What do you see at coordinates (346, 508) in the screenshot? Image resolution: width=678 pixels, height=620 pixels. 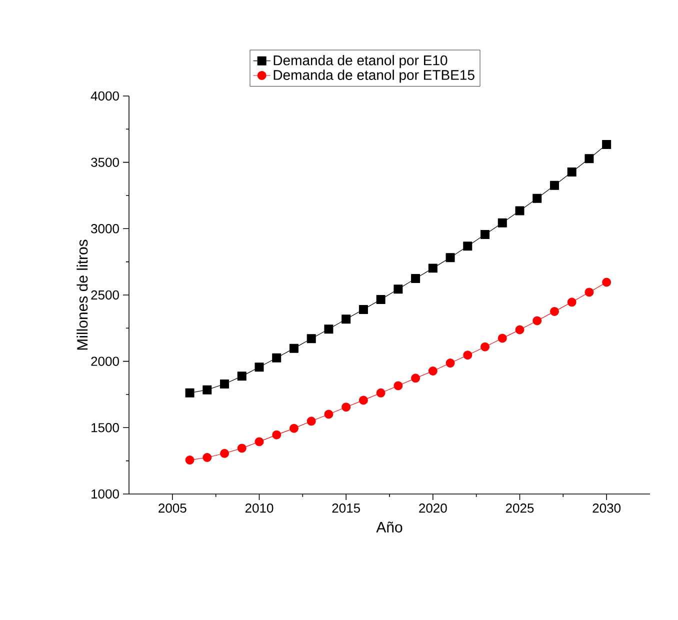 I see `x-tick-label: 2015` at bounding box center [346, 508].